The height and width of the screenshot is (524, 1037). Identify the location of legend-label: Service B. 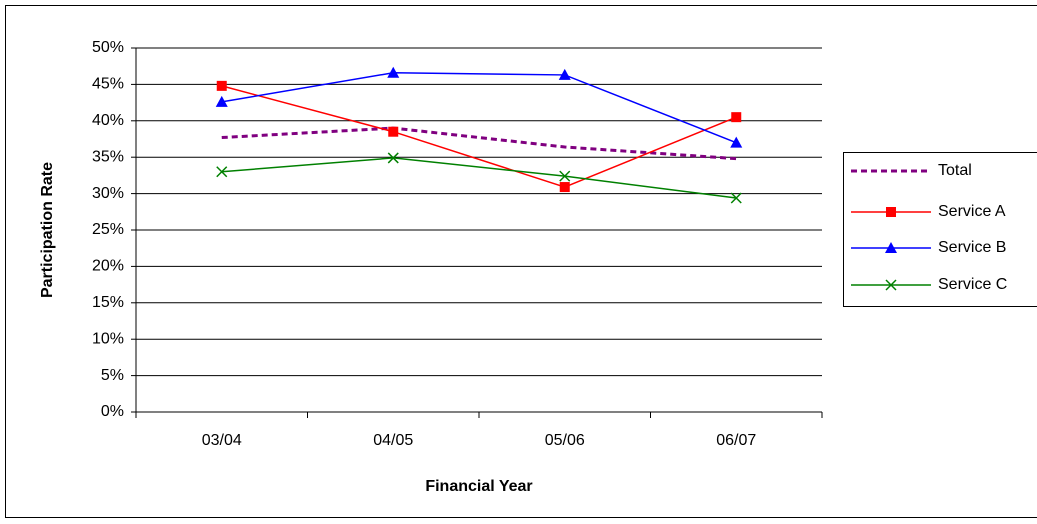
(972, 247).